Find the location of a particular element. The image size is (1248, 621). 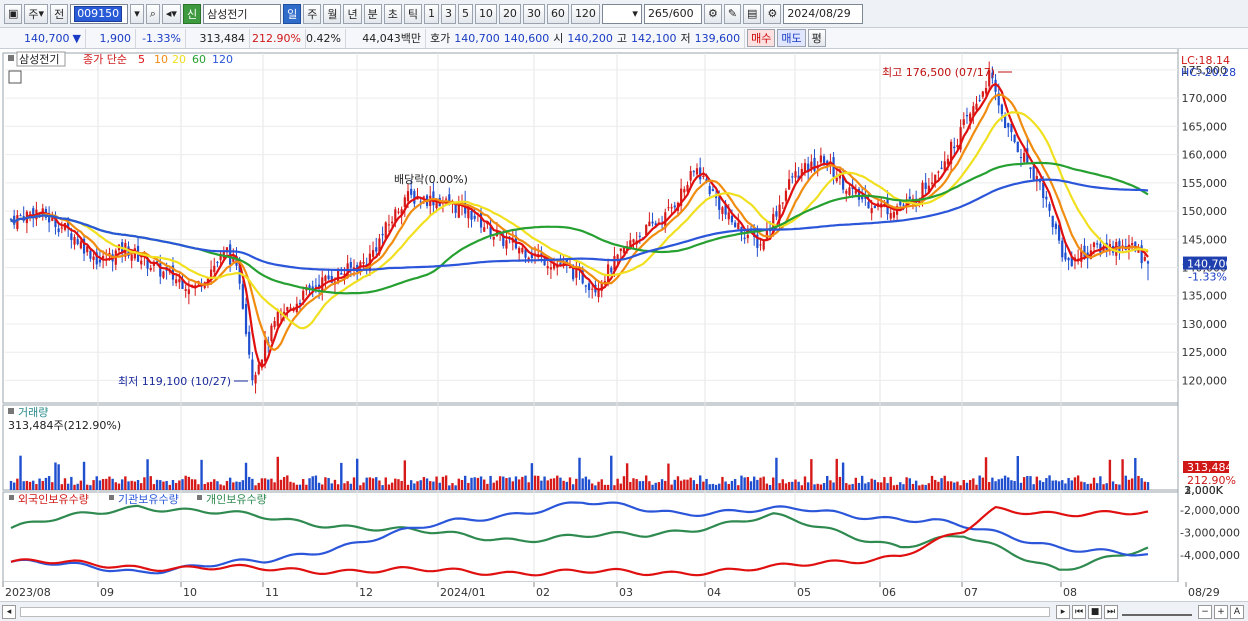

period-day: 일 is located at coordinates (292, 13).